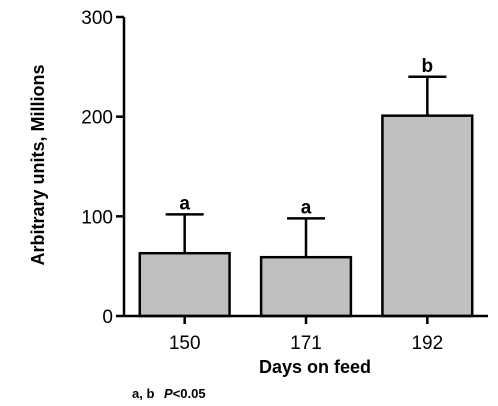 The height and width of the screenshot is (406, 498). What do you see at coordinates (427, 343) in the screenshot?
I see `x-tick-label: 192` at bounding box center [427, 343].